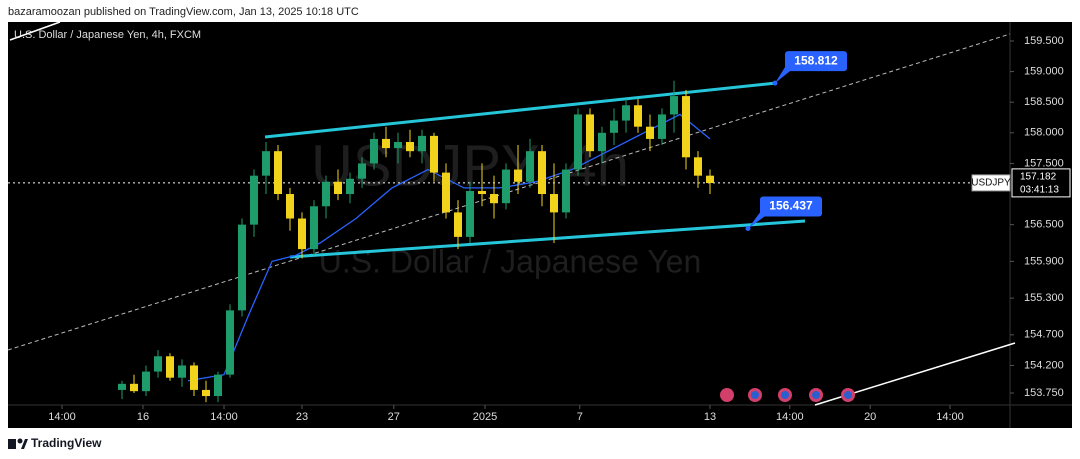 The height and width of the screenshot is (459, 1080). Describe the element at coordinates (580, 417) in the screenshot. I see `x-tick-label: 7` at that location.